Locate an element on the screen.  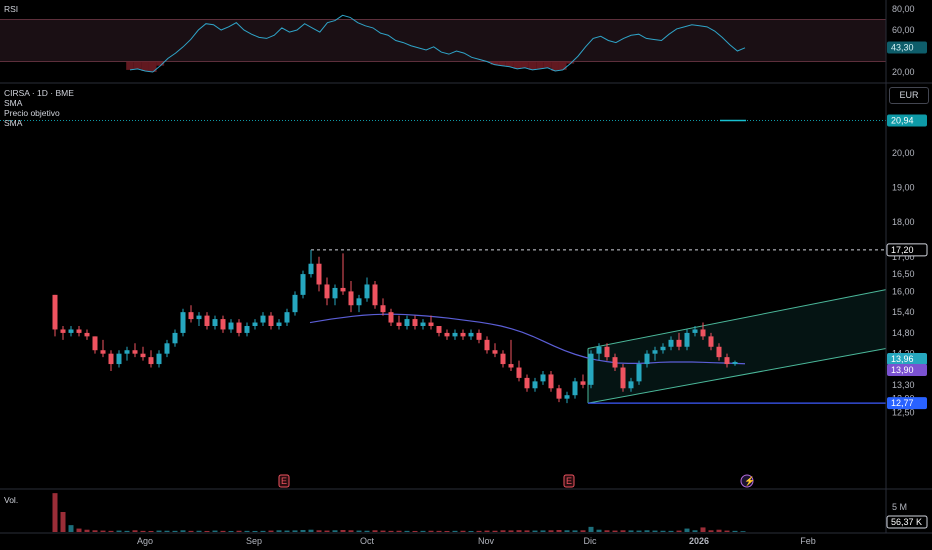
earnings-marker-label: E is located at coordinates (569, 481).